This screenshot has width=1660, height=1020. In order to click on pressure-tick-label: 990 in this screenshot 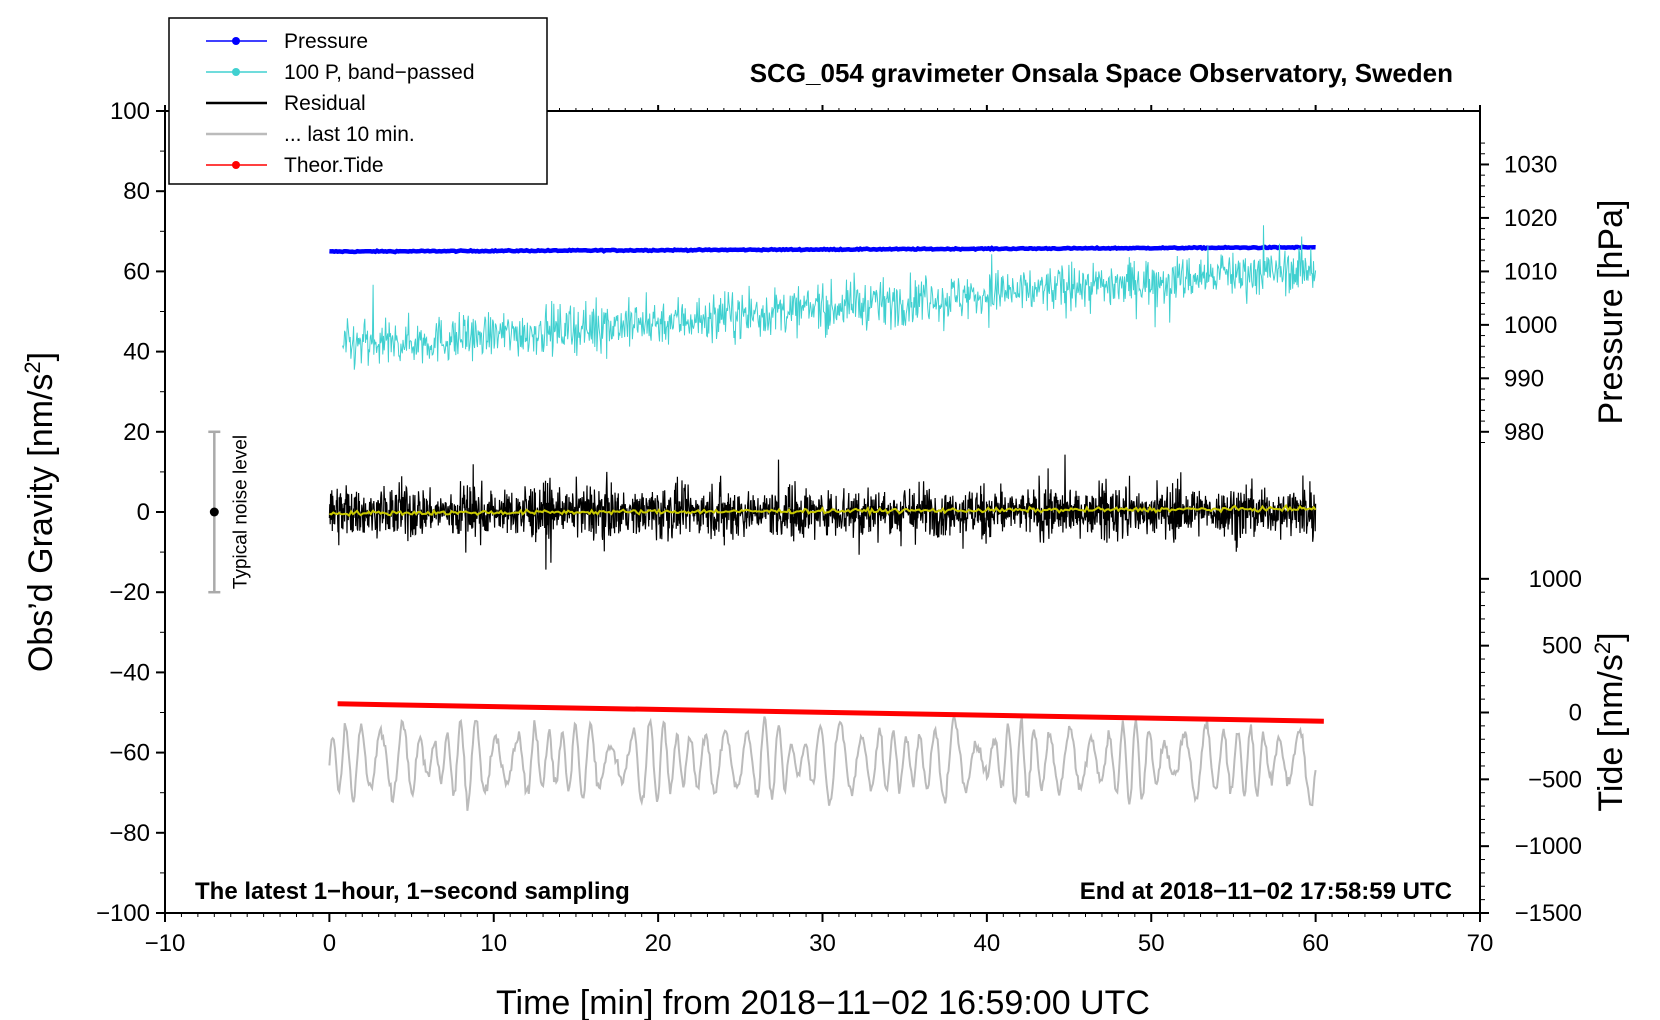, I will do `click(1524, 378)`.